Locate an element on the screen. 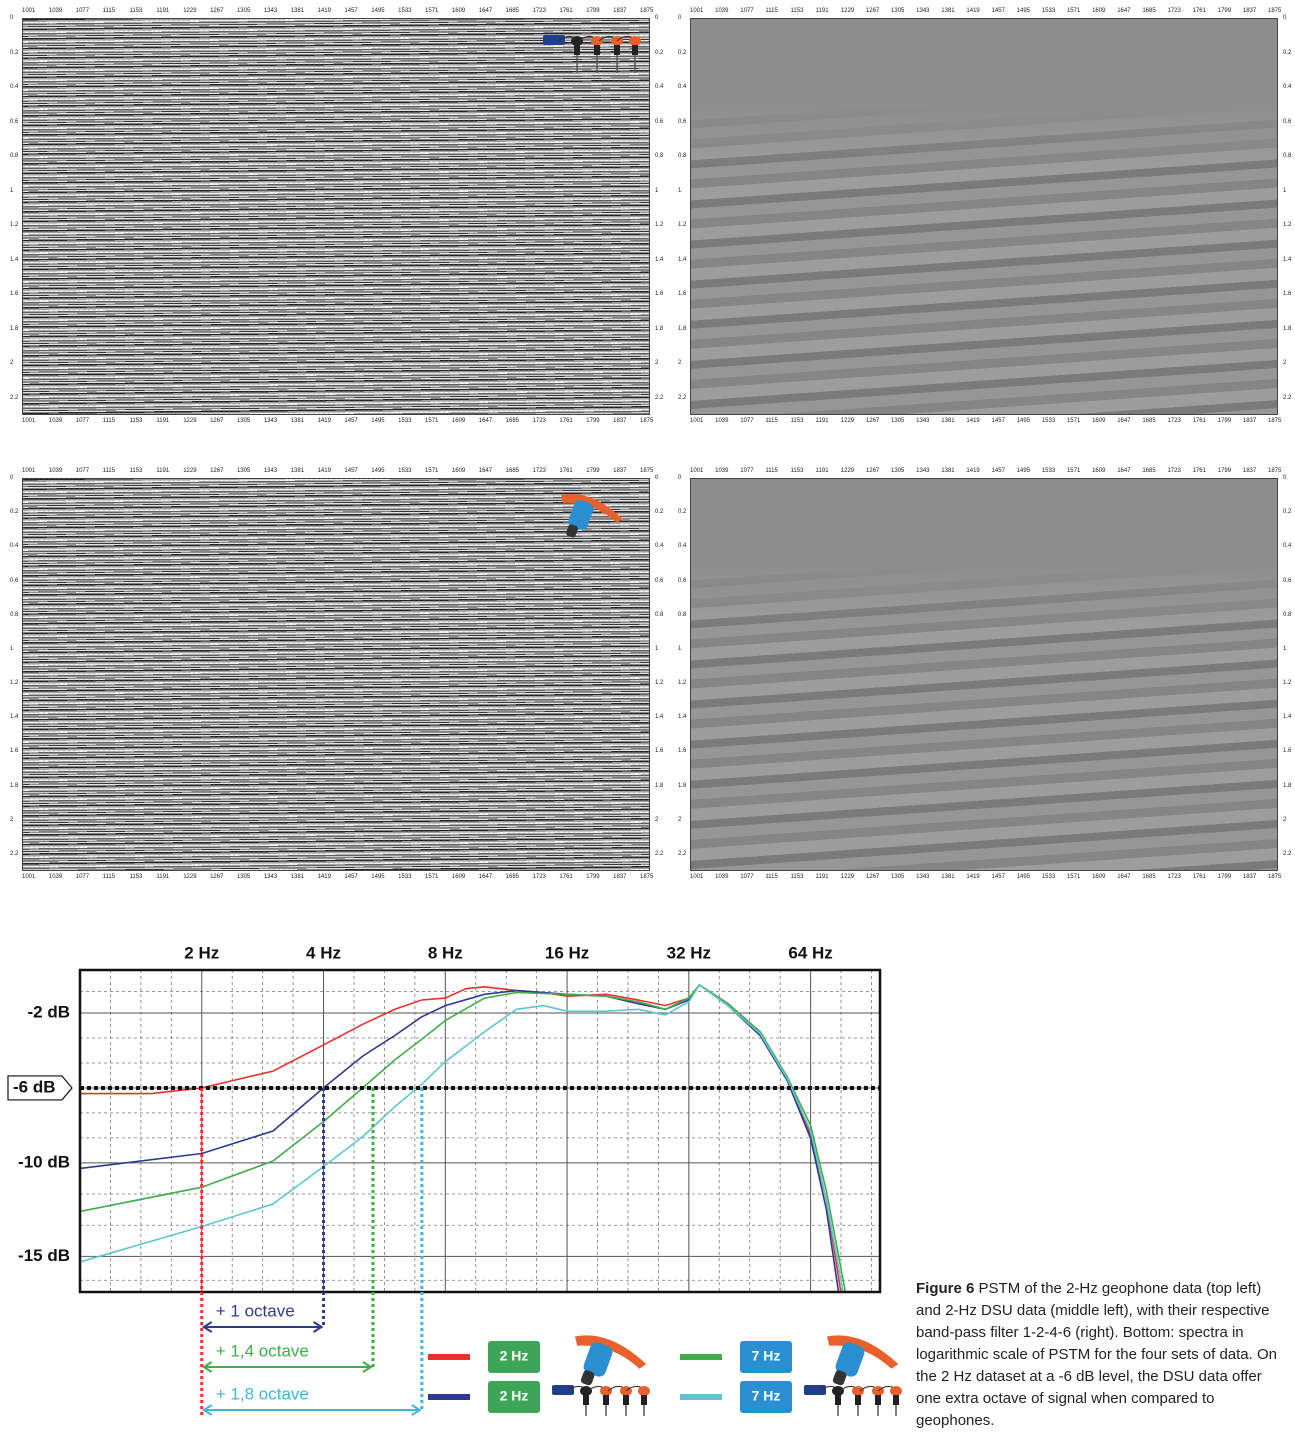 The width and height of the screenshot is (1295, 1432). time-label: 0.2 is located at coordinates (659, 512).